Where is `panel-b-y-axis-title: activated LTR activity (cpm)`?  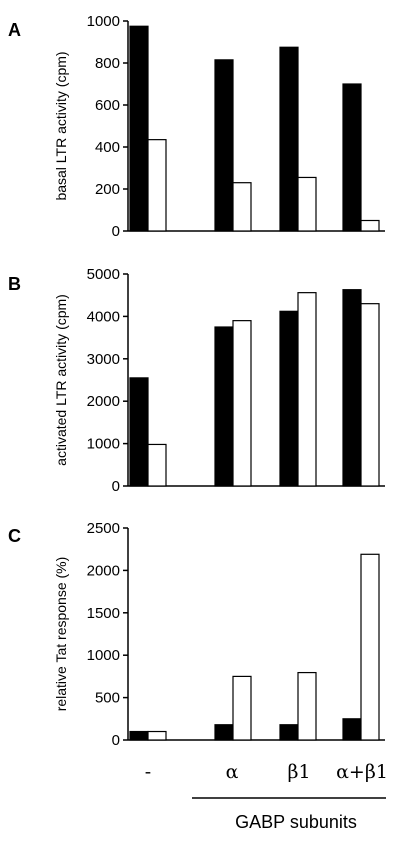 panel-b-y-axis-title: activated LTR activity (cpm) is located at coordinates (61, 380).